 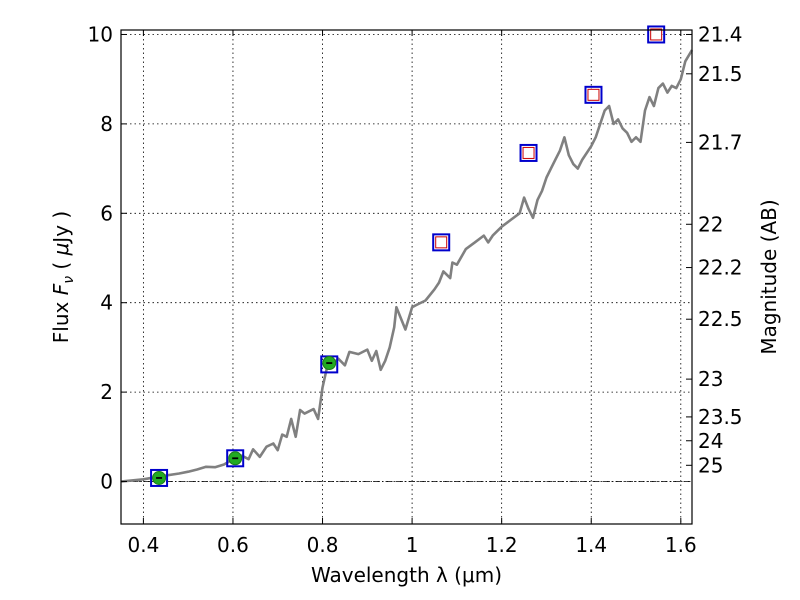 I want to click on magnitude-tick-label: 21.4, so click(x=720, y=34).